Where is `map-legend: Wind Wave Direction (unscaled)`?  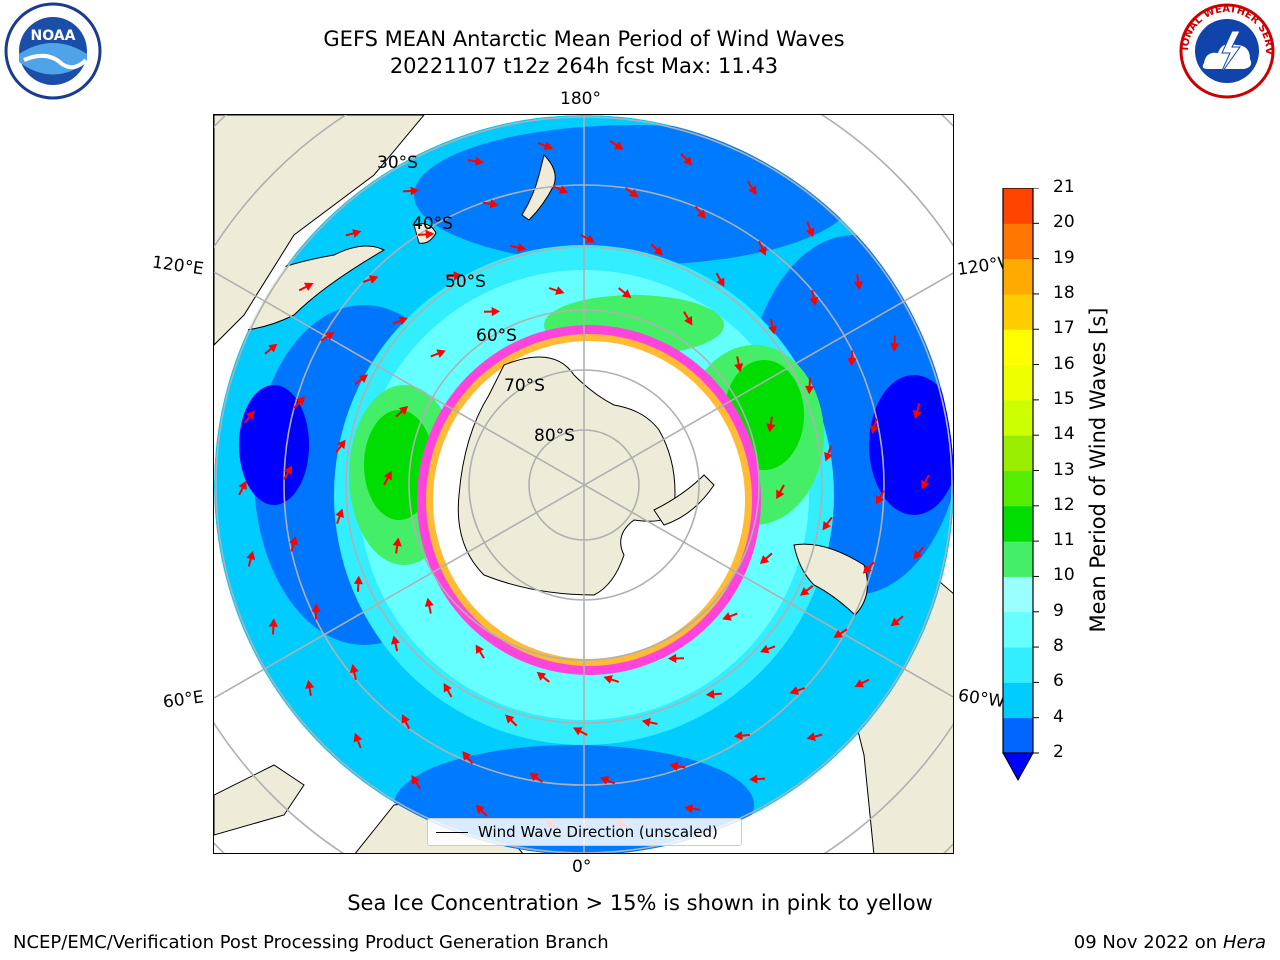 map-legend: Wind Wave Direction (unscaled) is located at coordinates (584, 832).